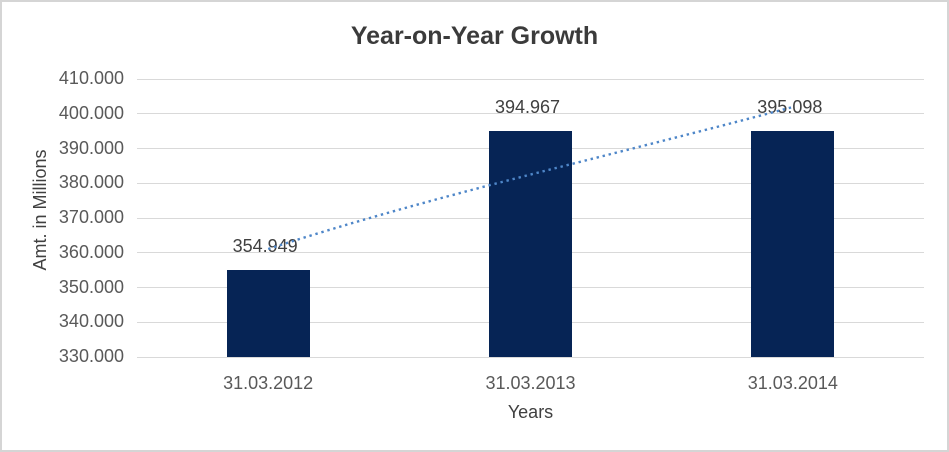 The width and height of the screenshot is (949, 452). What do you see at coordinates (40, 210) in the screenshot?
I see `y-axis-title: Amt. in Millions` at bounding box center [40, 210].